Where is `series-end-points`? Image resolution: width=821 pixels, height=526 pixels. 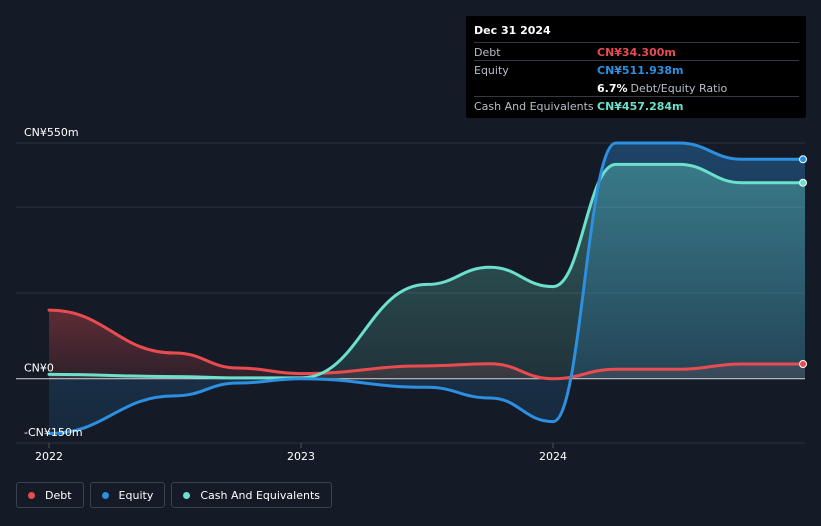
series-end-points is located at coordinates (803, 262).